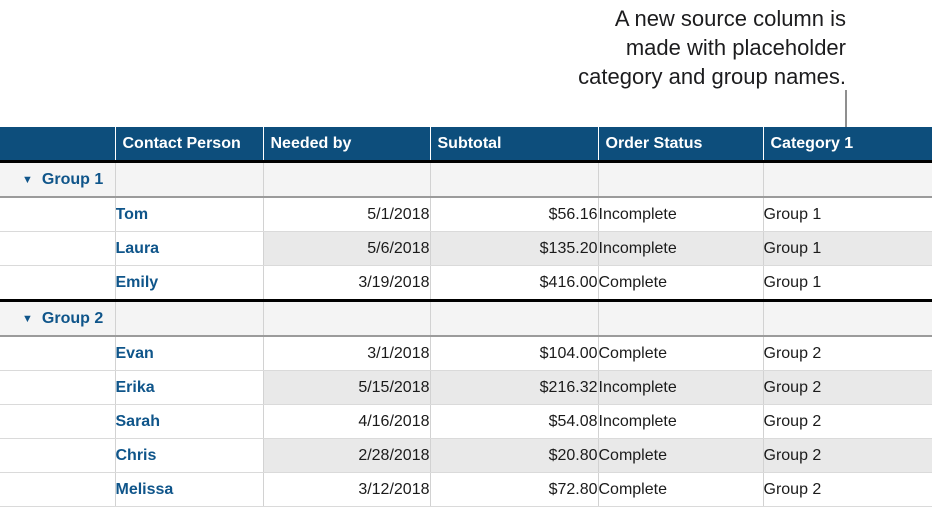  I want to click on table-row: Melissa 3/12/2018 $72.80 Complete Group 2, so click(466, 489).